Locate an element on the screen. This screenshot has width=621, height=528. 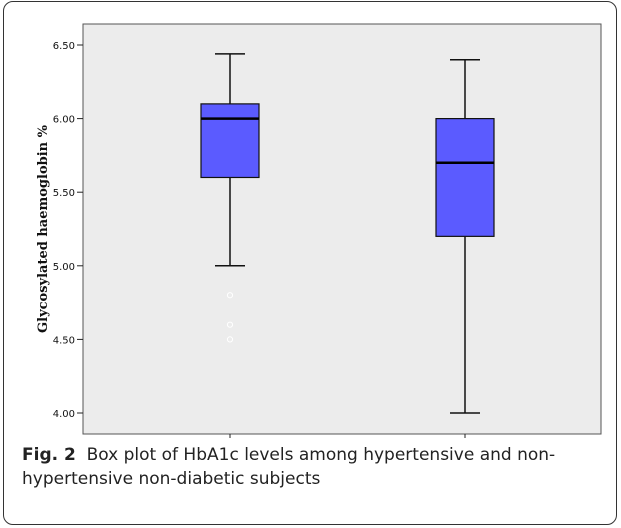
y-tick-label: 5.50 is located at coordinates (64, 193).